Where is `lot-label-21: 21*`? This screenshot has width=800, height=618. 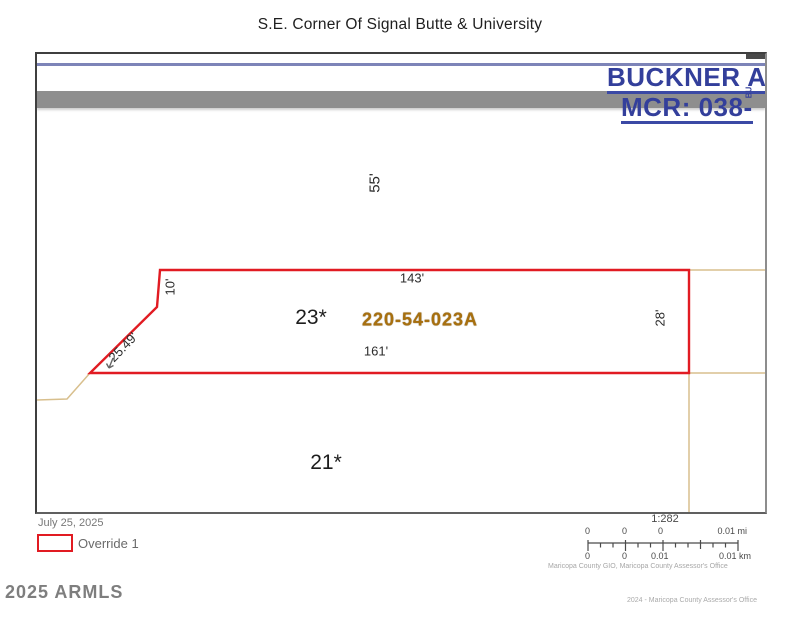 lot-label-21: 21* is located at coordinates (326, 462).